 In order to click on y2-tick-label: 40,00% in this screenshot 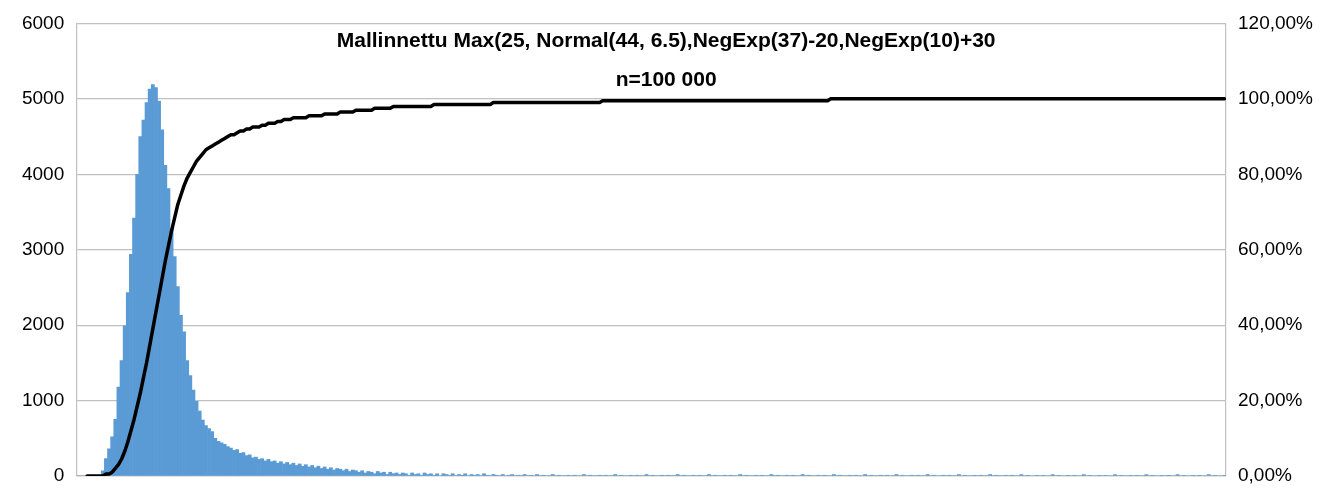, I will do `click(1270, 324)`.